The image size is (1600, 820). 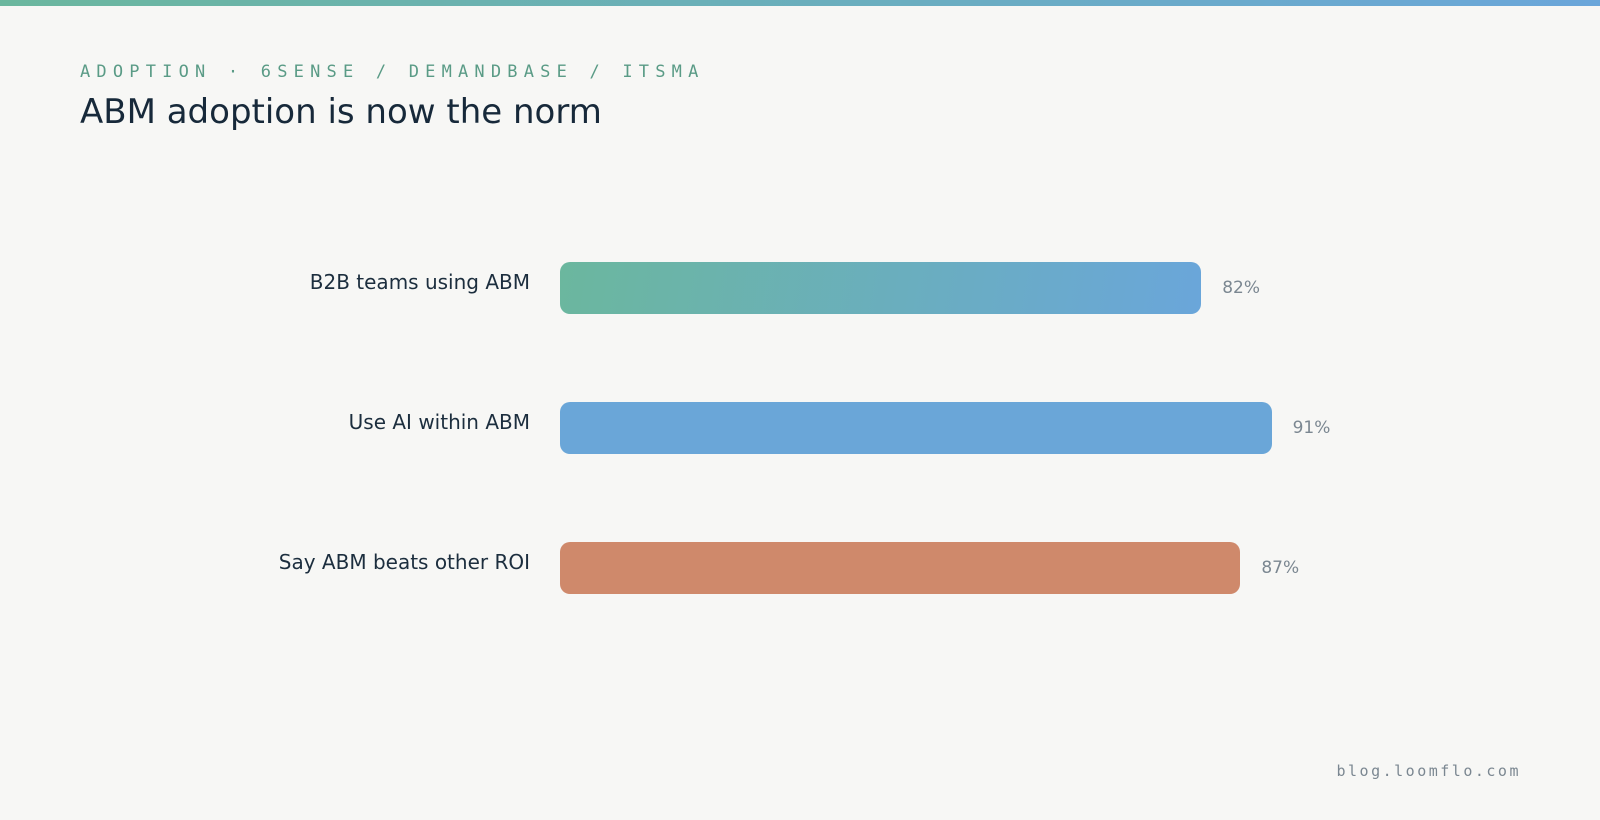 What do you see at coordinates (419, 282) in the screenshot?
I see `category-label: B2B teams using ABM` at bounding box center [419, 282].